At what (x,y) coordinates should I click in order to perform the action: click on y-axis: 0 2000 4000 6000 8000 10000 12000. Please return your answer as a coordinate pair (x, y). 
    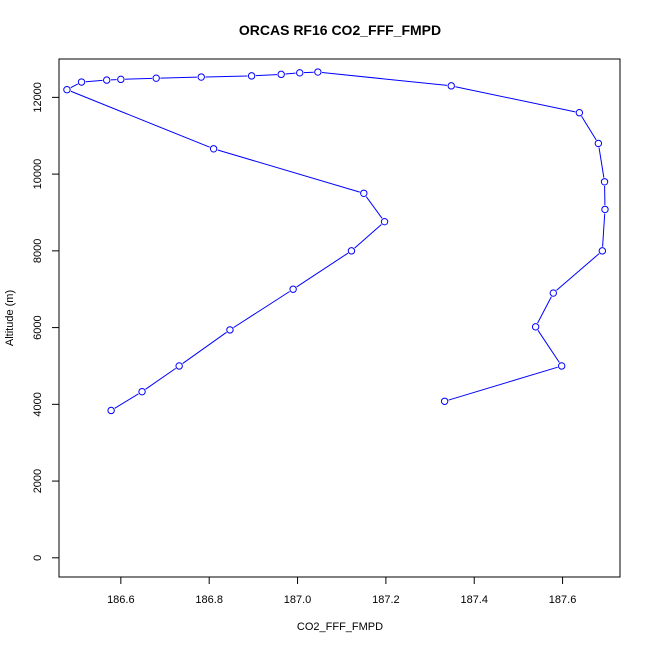
    Looking at the image, I should click on (46, 321).